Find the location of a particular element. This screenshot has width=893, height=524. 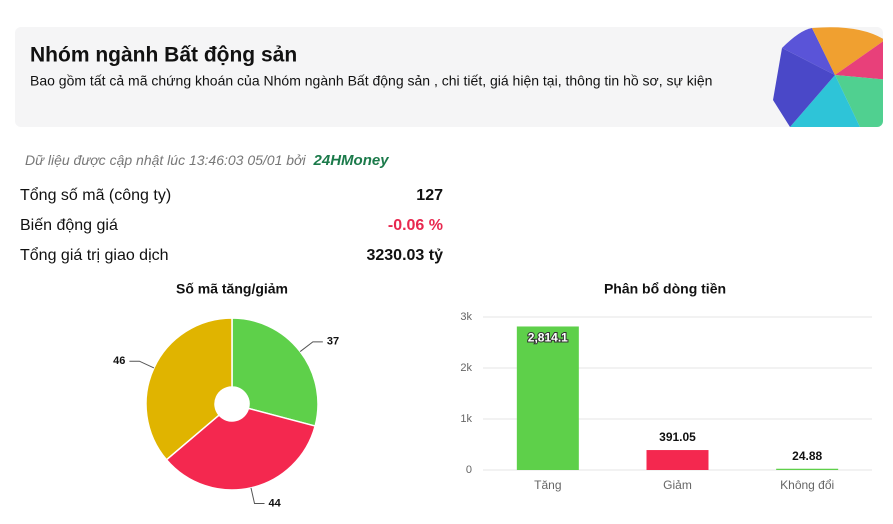

brand: 24HMoney is located at coordinates (351, 160).